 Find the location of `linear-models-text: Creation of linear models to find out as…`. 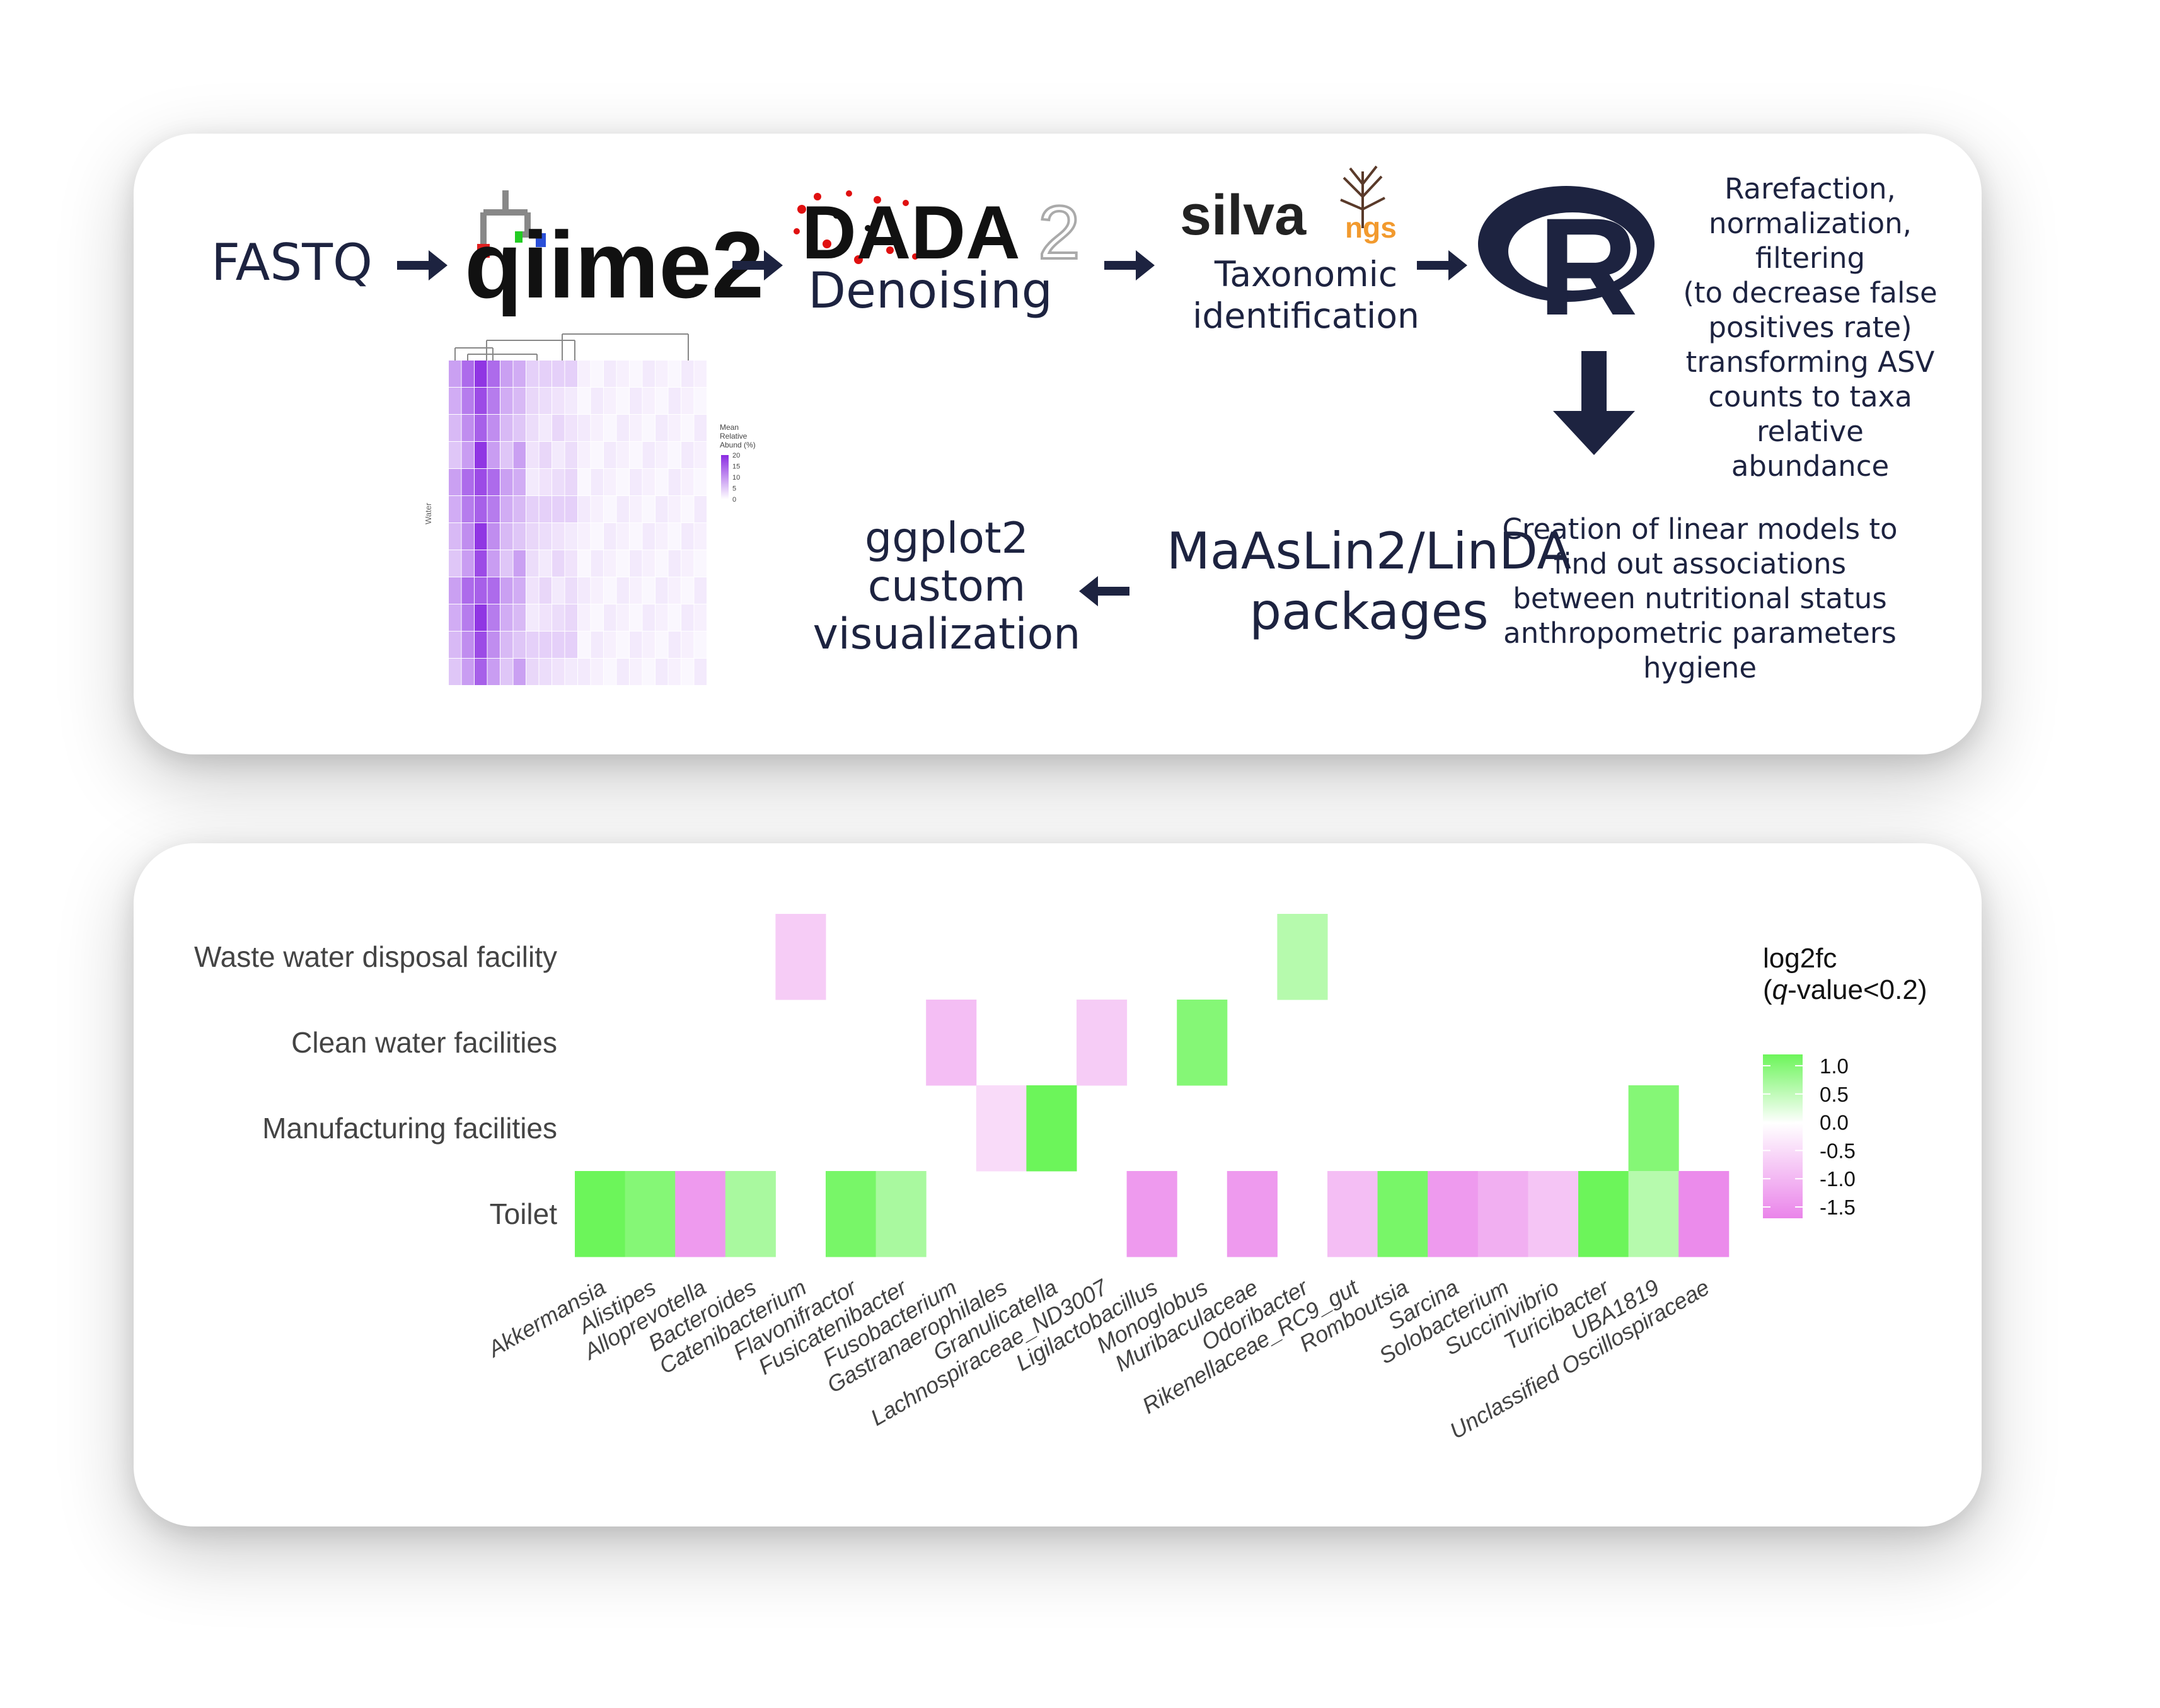

linear-models-text: Creation of linear models to find out as… is located at coordinates (1700, 598).